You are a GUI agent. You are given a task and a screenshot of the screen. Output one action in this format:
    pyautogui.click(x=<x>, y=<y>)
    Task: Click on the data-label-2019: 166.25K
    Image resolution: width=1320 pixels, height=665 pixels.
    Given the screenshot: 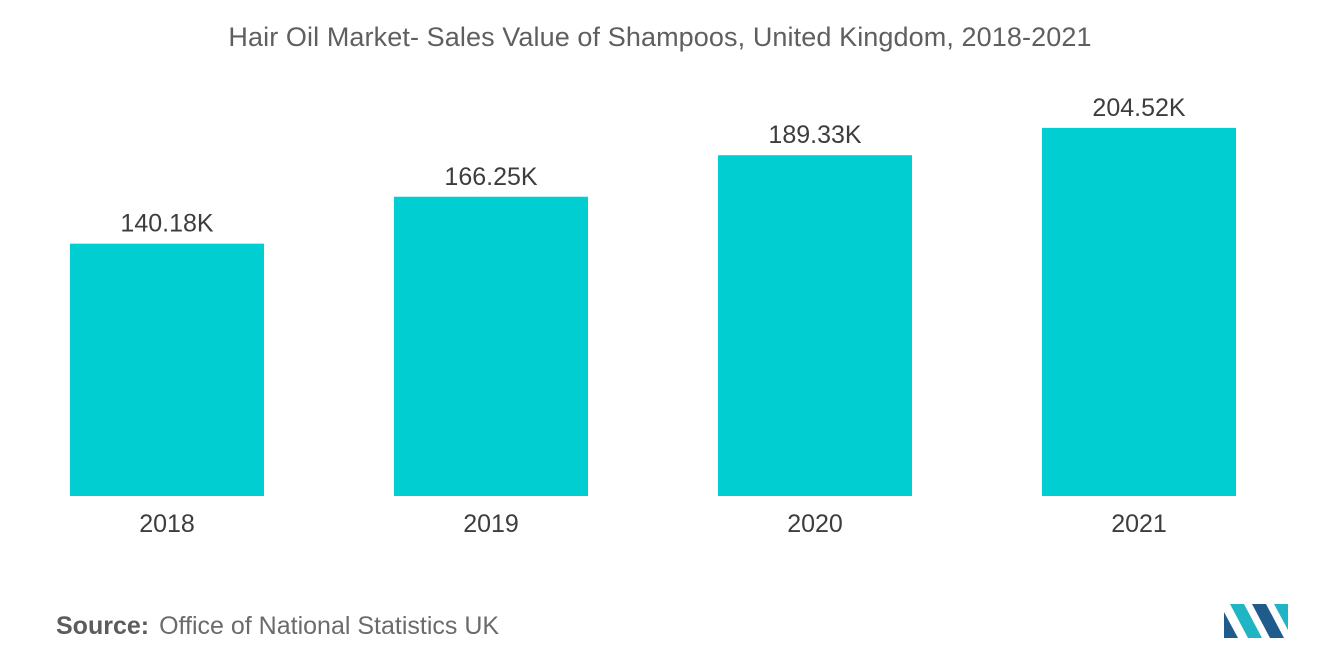 What is the action you would take?
    pyautogui.click(x=490, y=177)
    